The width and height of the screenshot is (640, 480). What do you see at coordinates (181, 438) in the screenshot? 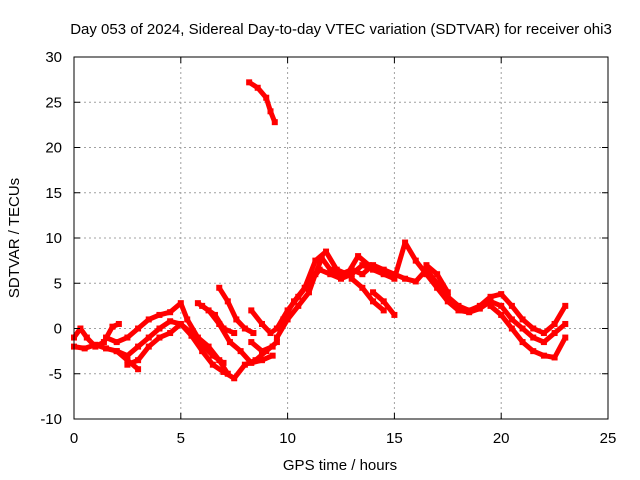
I see `x-tick-label: 5` at bounding box center [181, 438].